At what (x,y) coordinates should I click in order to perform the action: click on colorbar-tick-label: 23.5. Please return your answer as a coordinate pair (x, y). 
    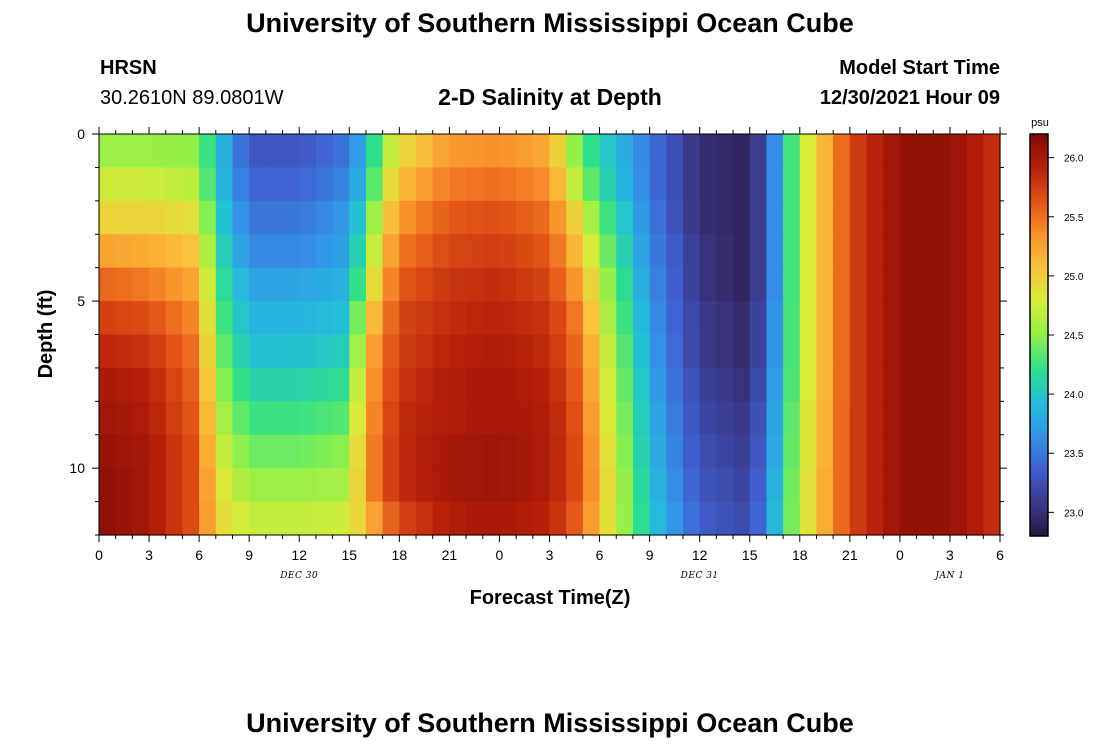
    Looking at the image, I should click on (1074, 454).